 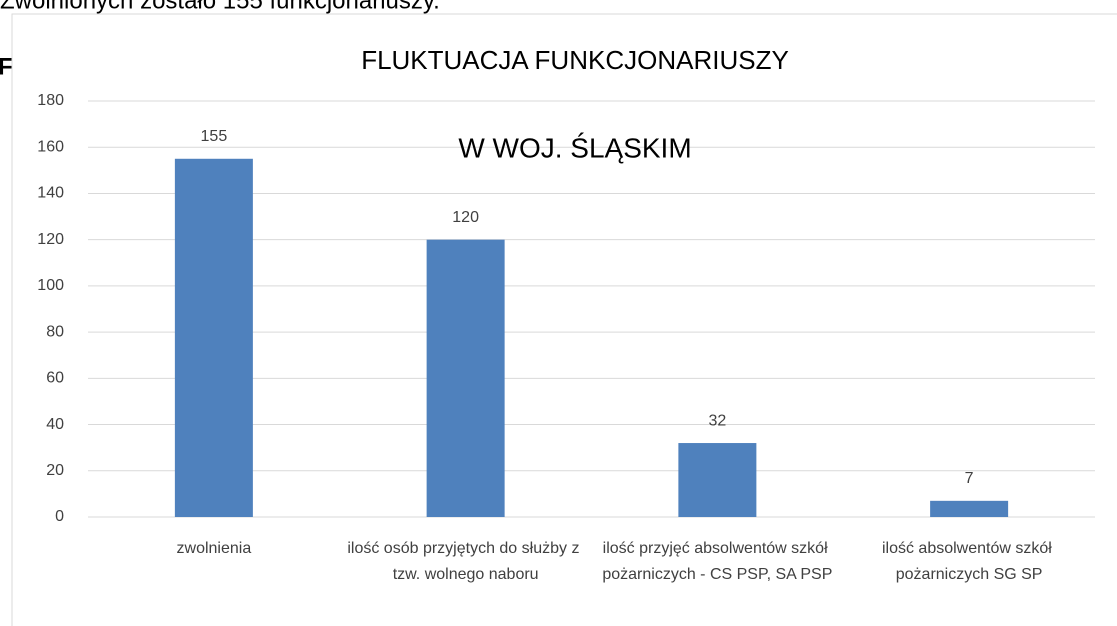 What do you see at coordinates (50, 100) in the screenshot?
I see `y-tick-label: 180` at bounding box center [50, 100].